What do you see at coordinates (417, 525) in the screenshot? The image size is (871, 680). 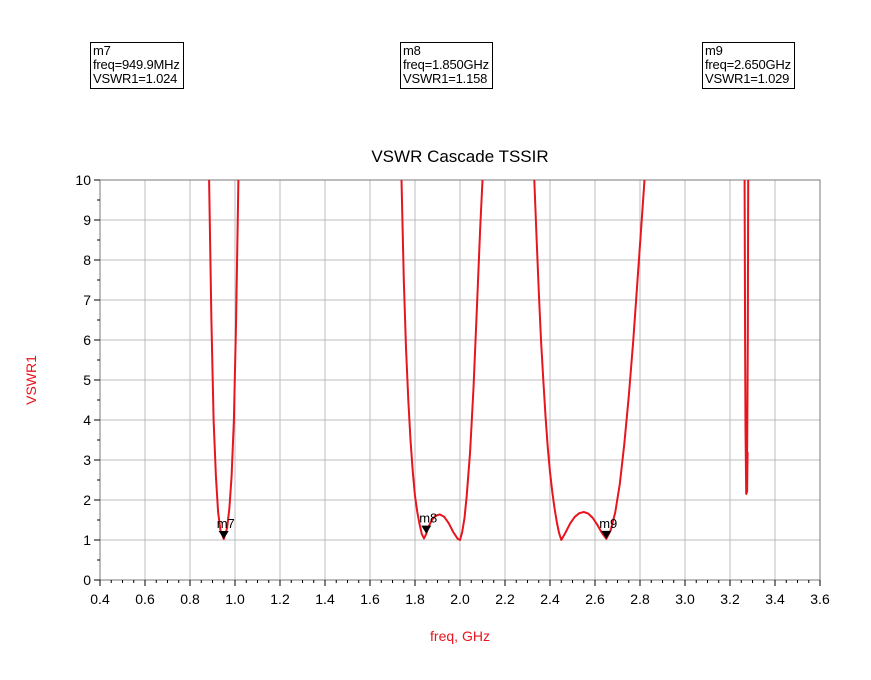 I see `marker-symbols: m7 m8 m9` at bounding box center [417, 525].